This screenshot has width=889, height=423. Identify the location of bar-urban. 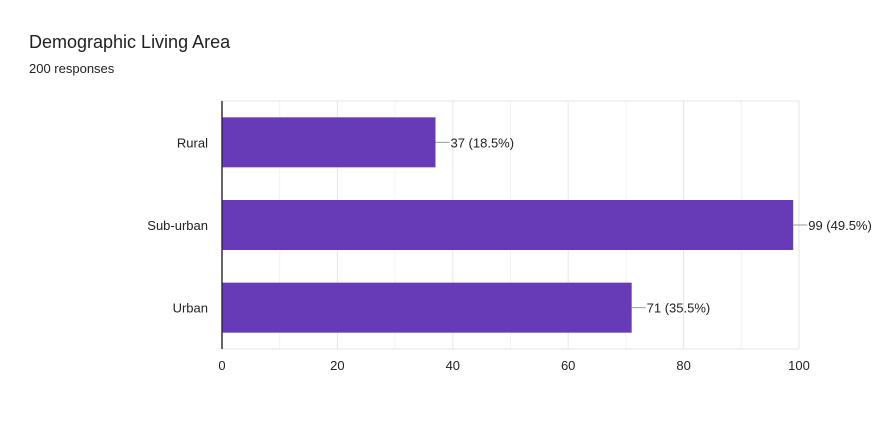
(427, 307).